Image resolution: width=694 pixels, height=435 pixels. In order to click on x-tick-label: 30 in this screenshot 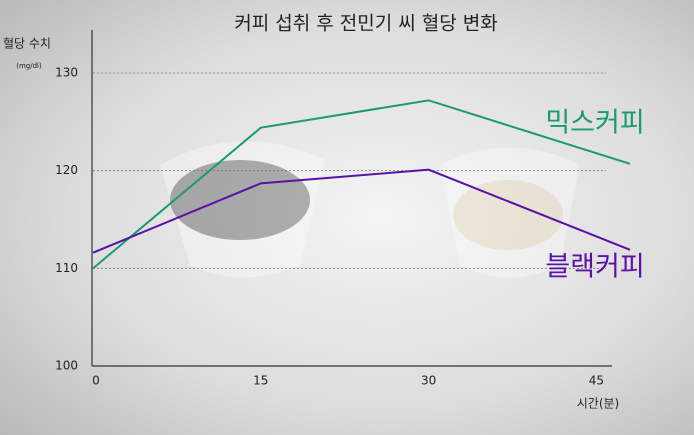, I will do `click(428, 381)`.